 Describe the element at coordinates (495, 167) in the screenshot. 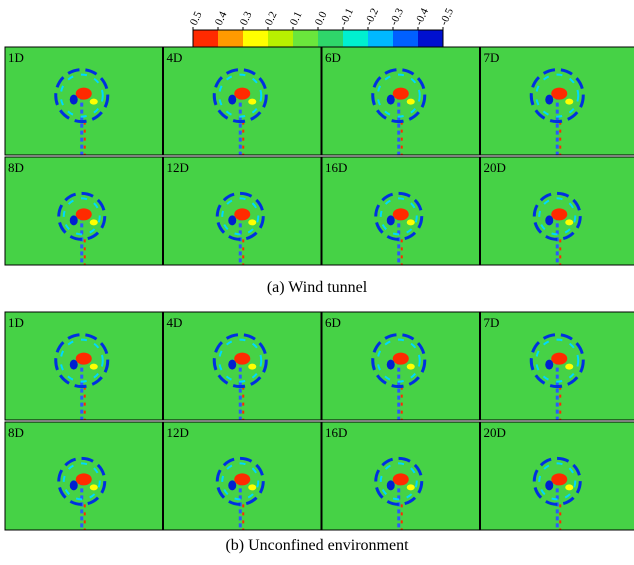

I see `panel-label: 20D` at that location.